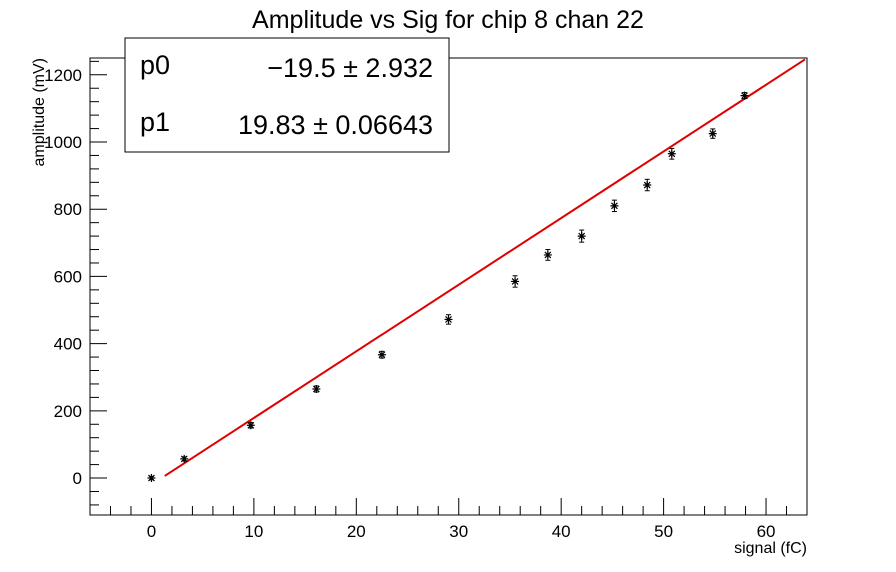 This screenshot has height=572, width=896. I want to click on stat-plusminus-p0: ±, so click(351, 68).